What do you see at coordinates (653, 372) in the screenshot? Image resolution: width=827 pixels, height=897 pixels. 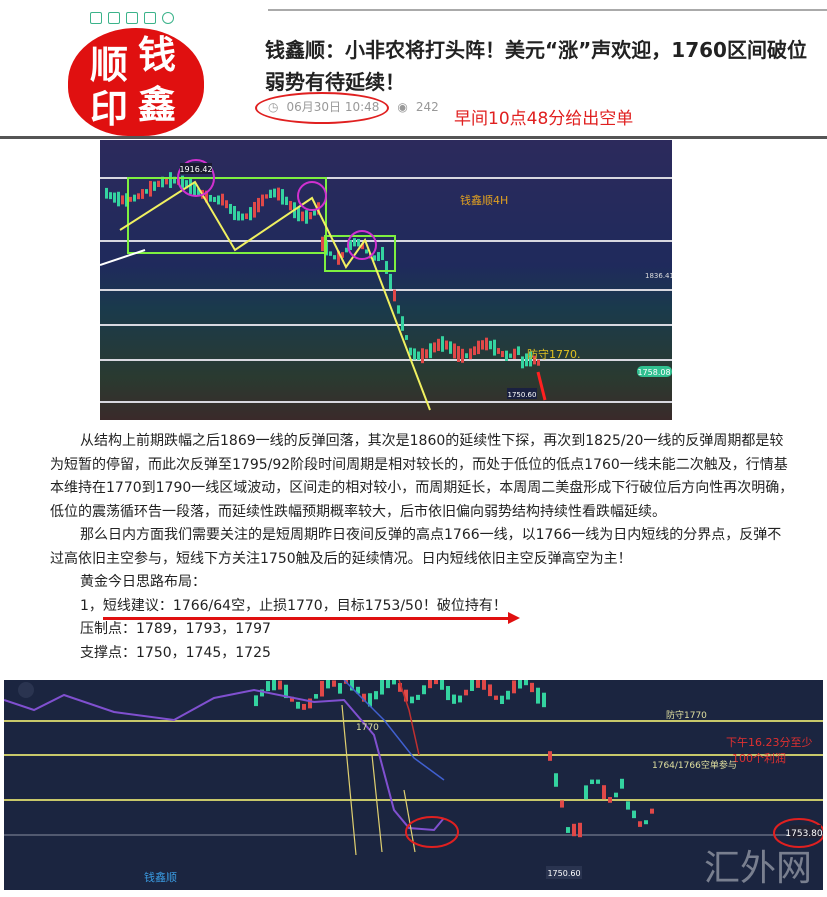 I see `current-price: 1758.08` at bounding box center [653, 372].